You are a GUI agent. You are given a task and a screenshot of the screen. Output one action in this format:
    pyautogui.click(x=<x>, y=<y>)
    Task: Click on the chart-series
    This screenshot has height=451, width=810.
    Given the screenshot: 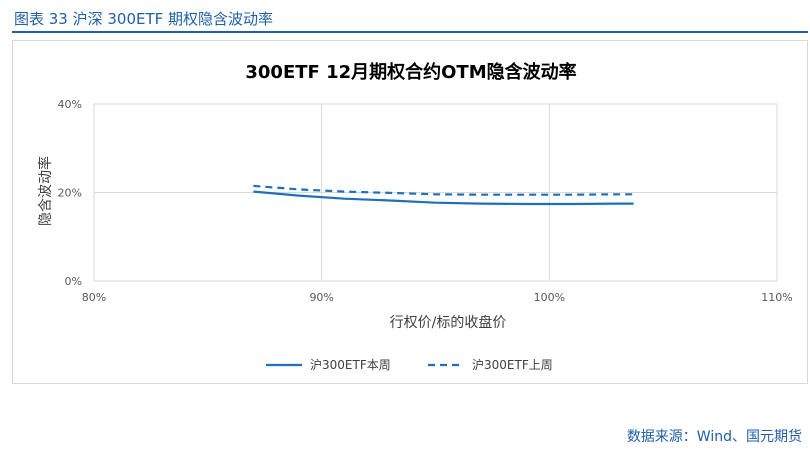 What is the action you would take?
    pyautogui.click(x=443, y=195)
    